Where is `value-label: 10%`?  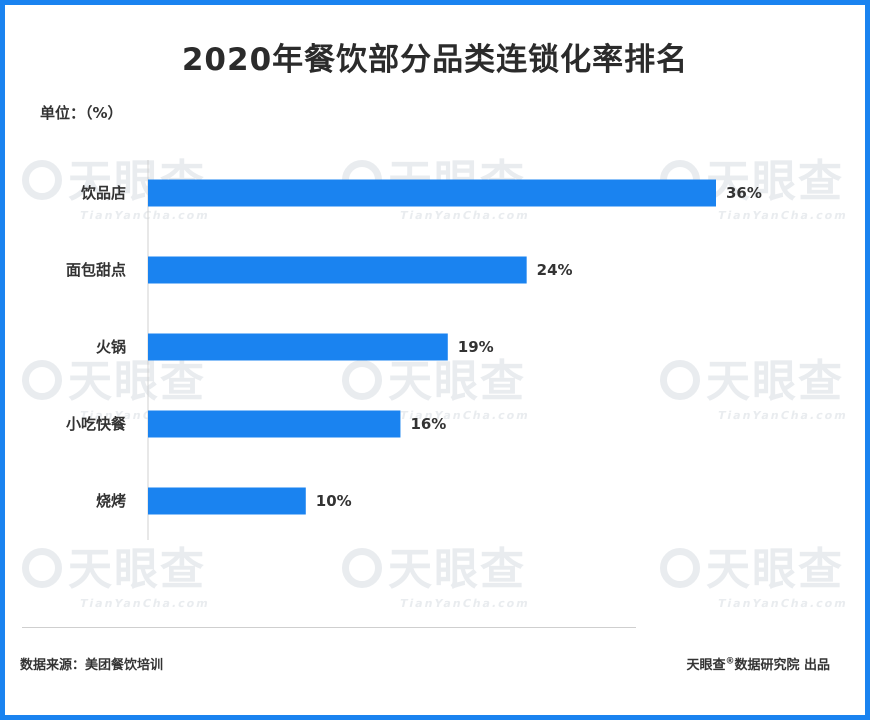 value-label: 10% is located at coordinates (334, 501).